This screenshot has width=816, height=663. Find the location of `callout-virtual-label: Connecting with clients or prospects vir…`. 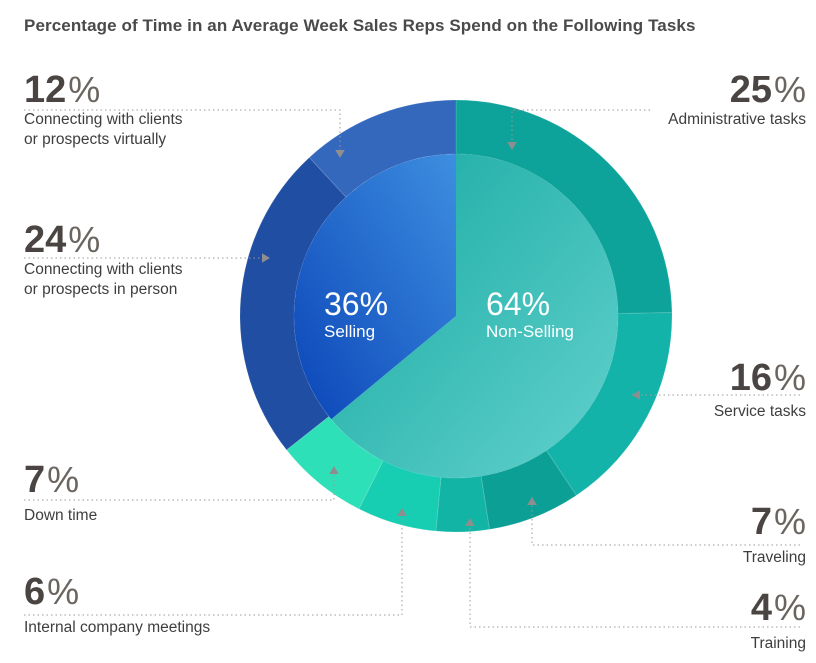

callout-virtual-label: Connecting with clients or prospects vir… is located at coordinates (103, 129).